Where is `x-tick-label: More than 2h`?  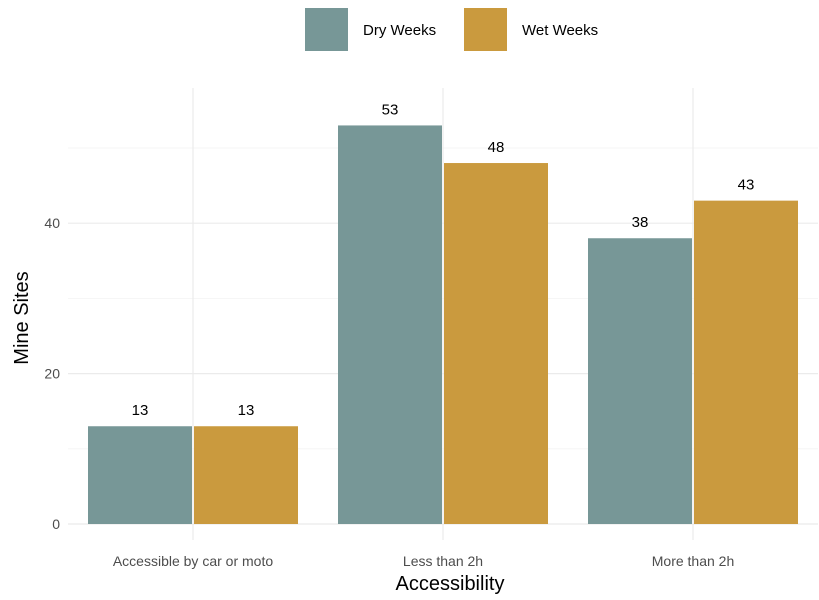
x-tick-label: More than 2h is located at coordinates (693, 561).